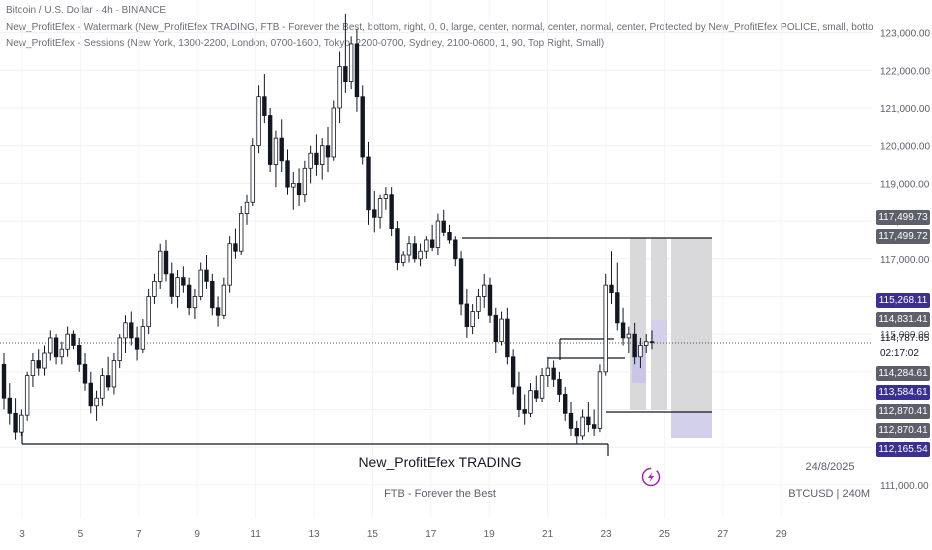 The width and height of the screenshot is (932, 550). I want to click on price-tag-zone-top: 115,268.11, so click(903, 300).